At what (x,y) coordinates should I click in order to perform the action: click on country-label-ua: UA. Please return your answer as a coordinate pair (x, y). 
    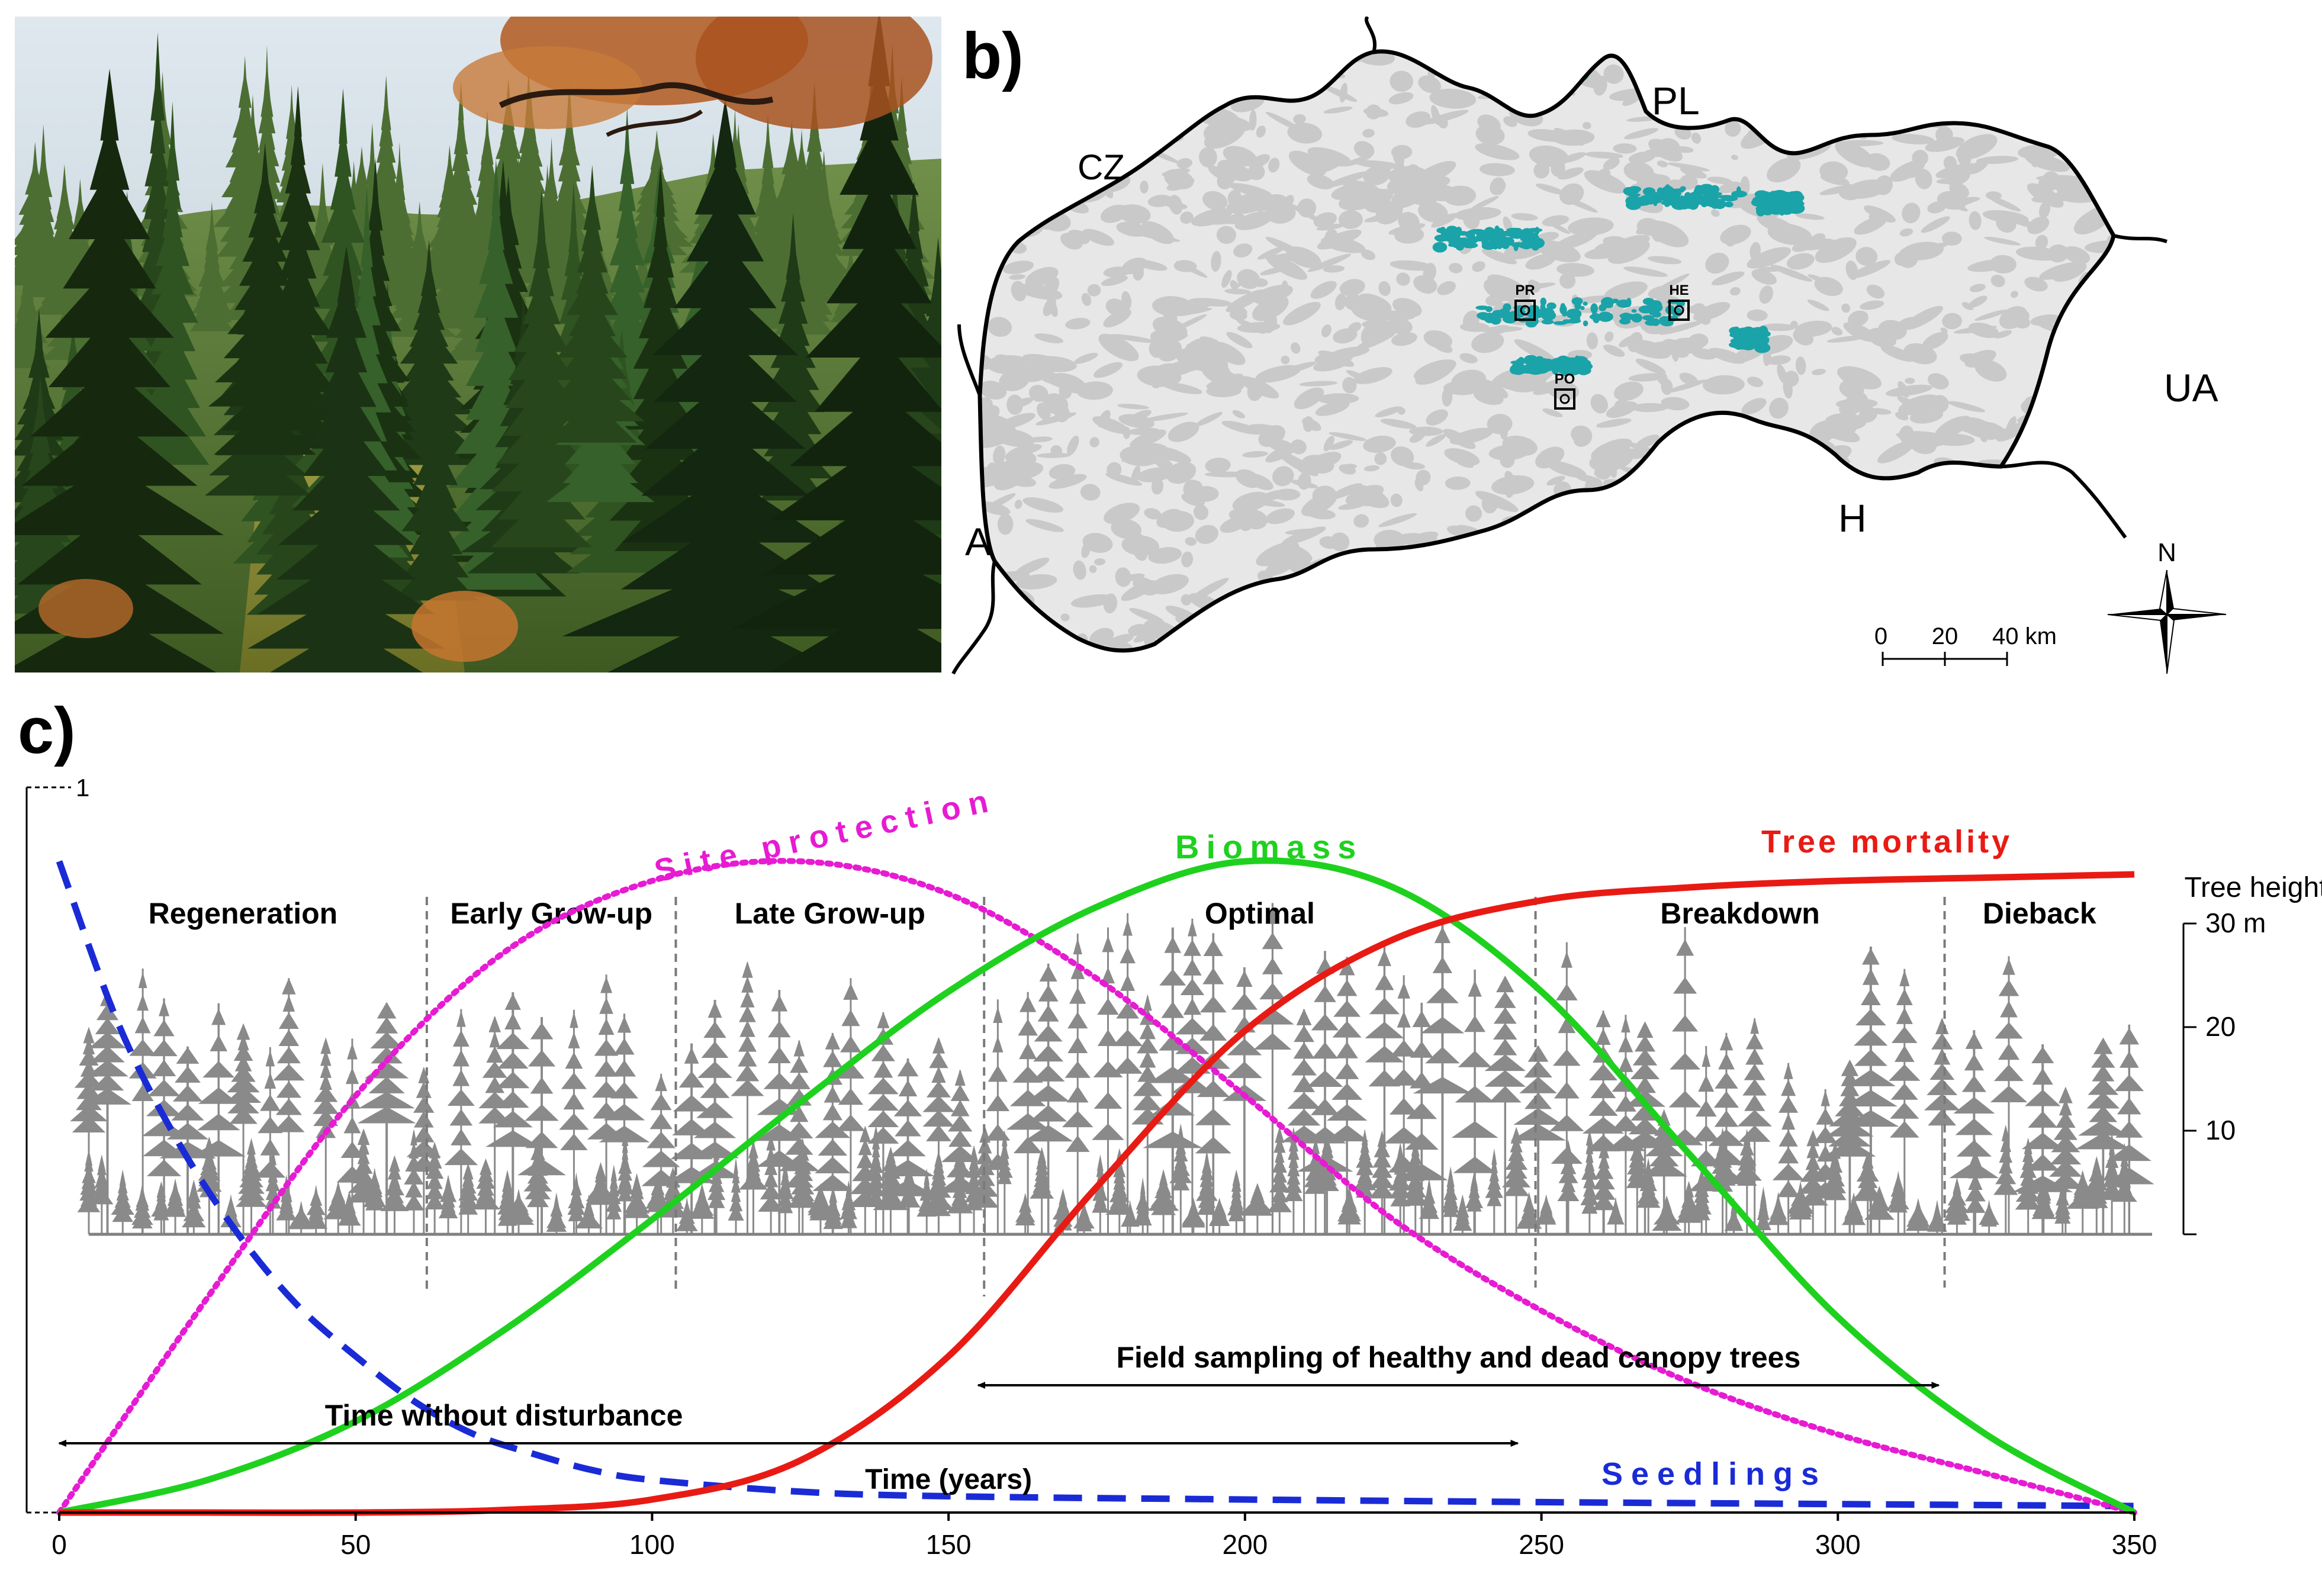
    Looking at the image, I should click on (2191, 388).